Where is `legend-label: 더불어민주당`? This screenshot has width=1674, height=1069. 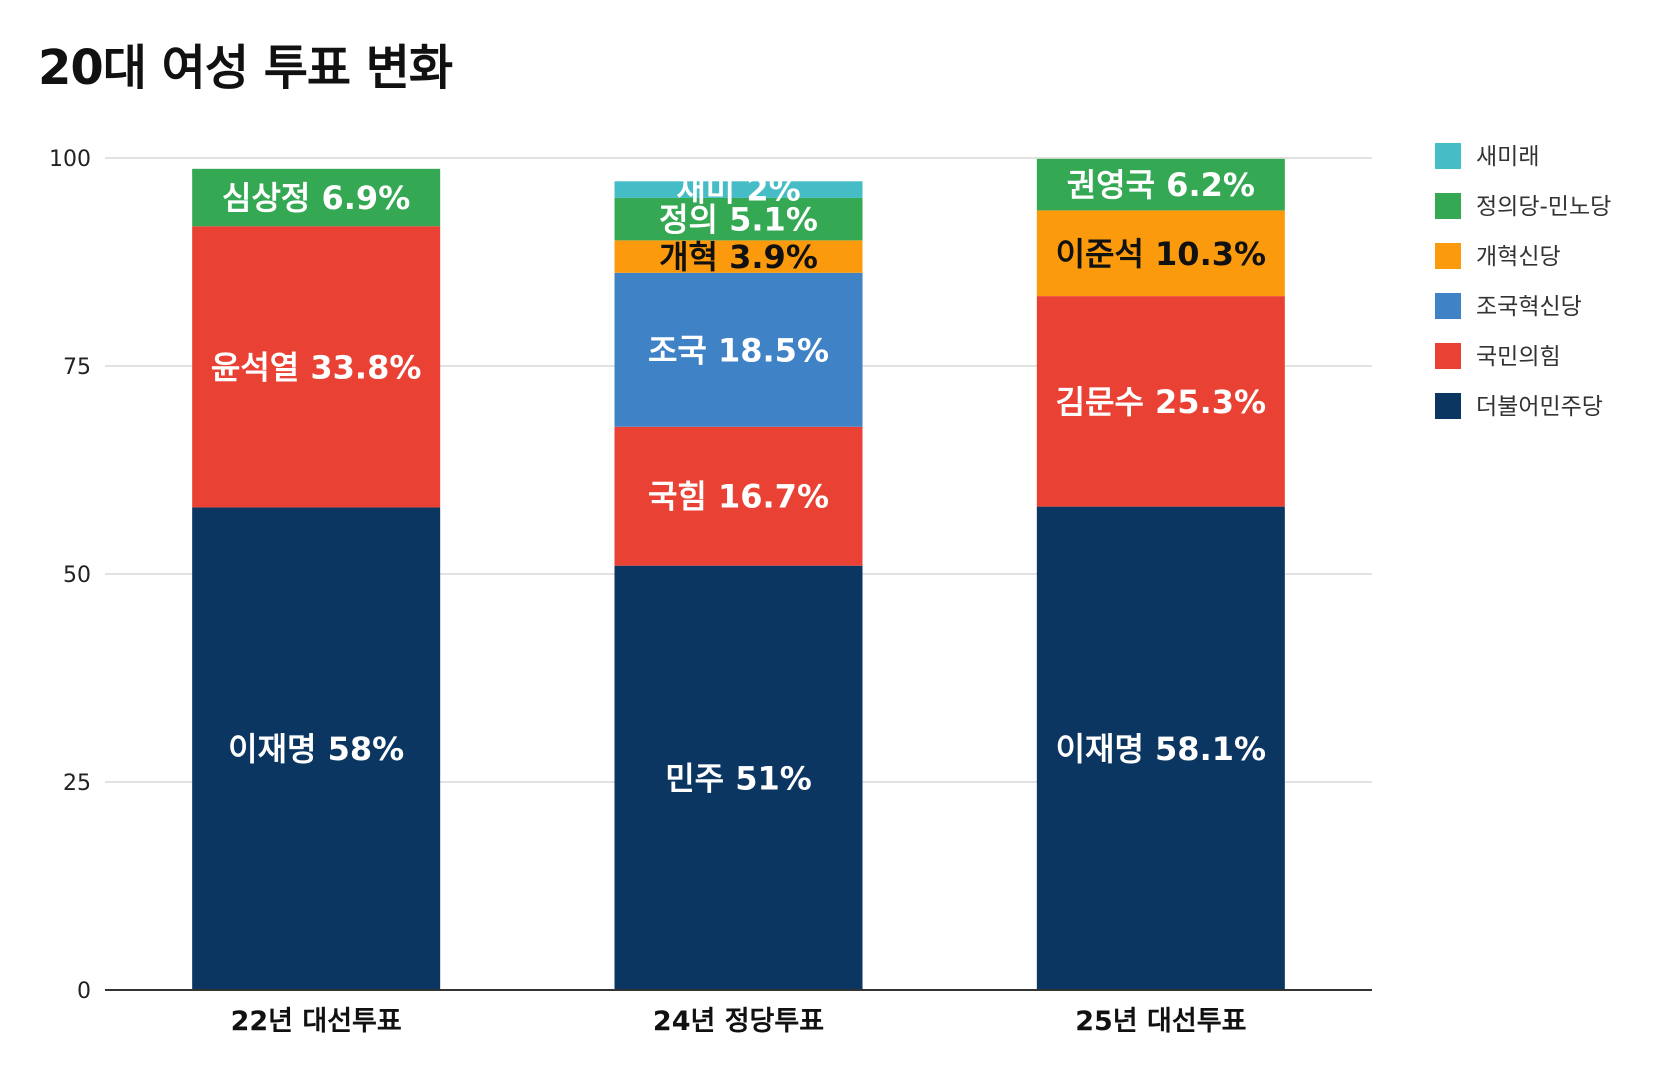 legend-label: 더불어민주당 is located at coordinates (1539, 407).